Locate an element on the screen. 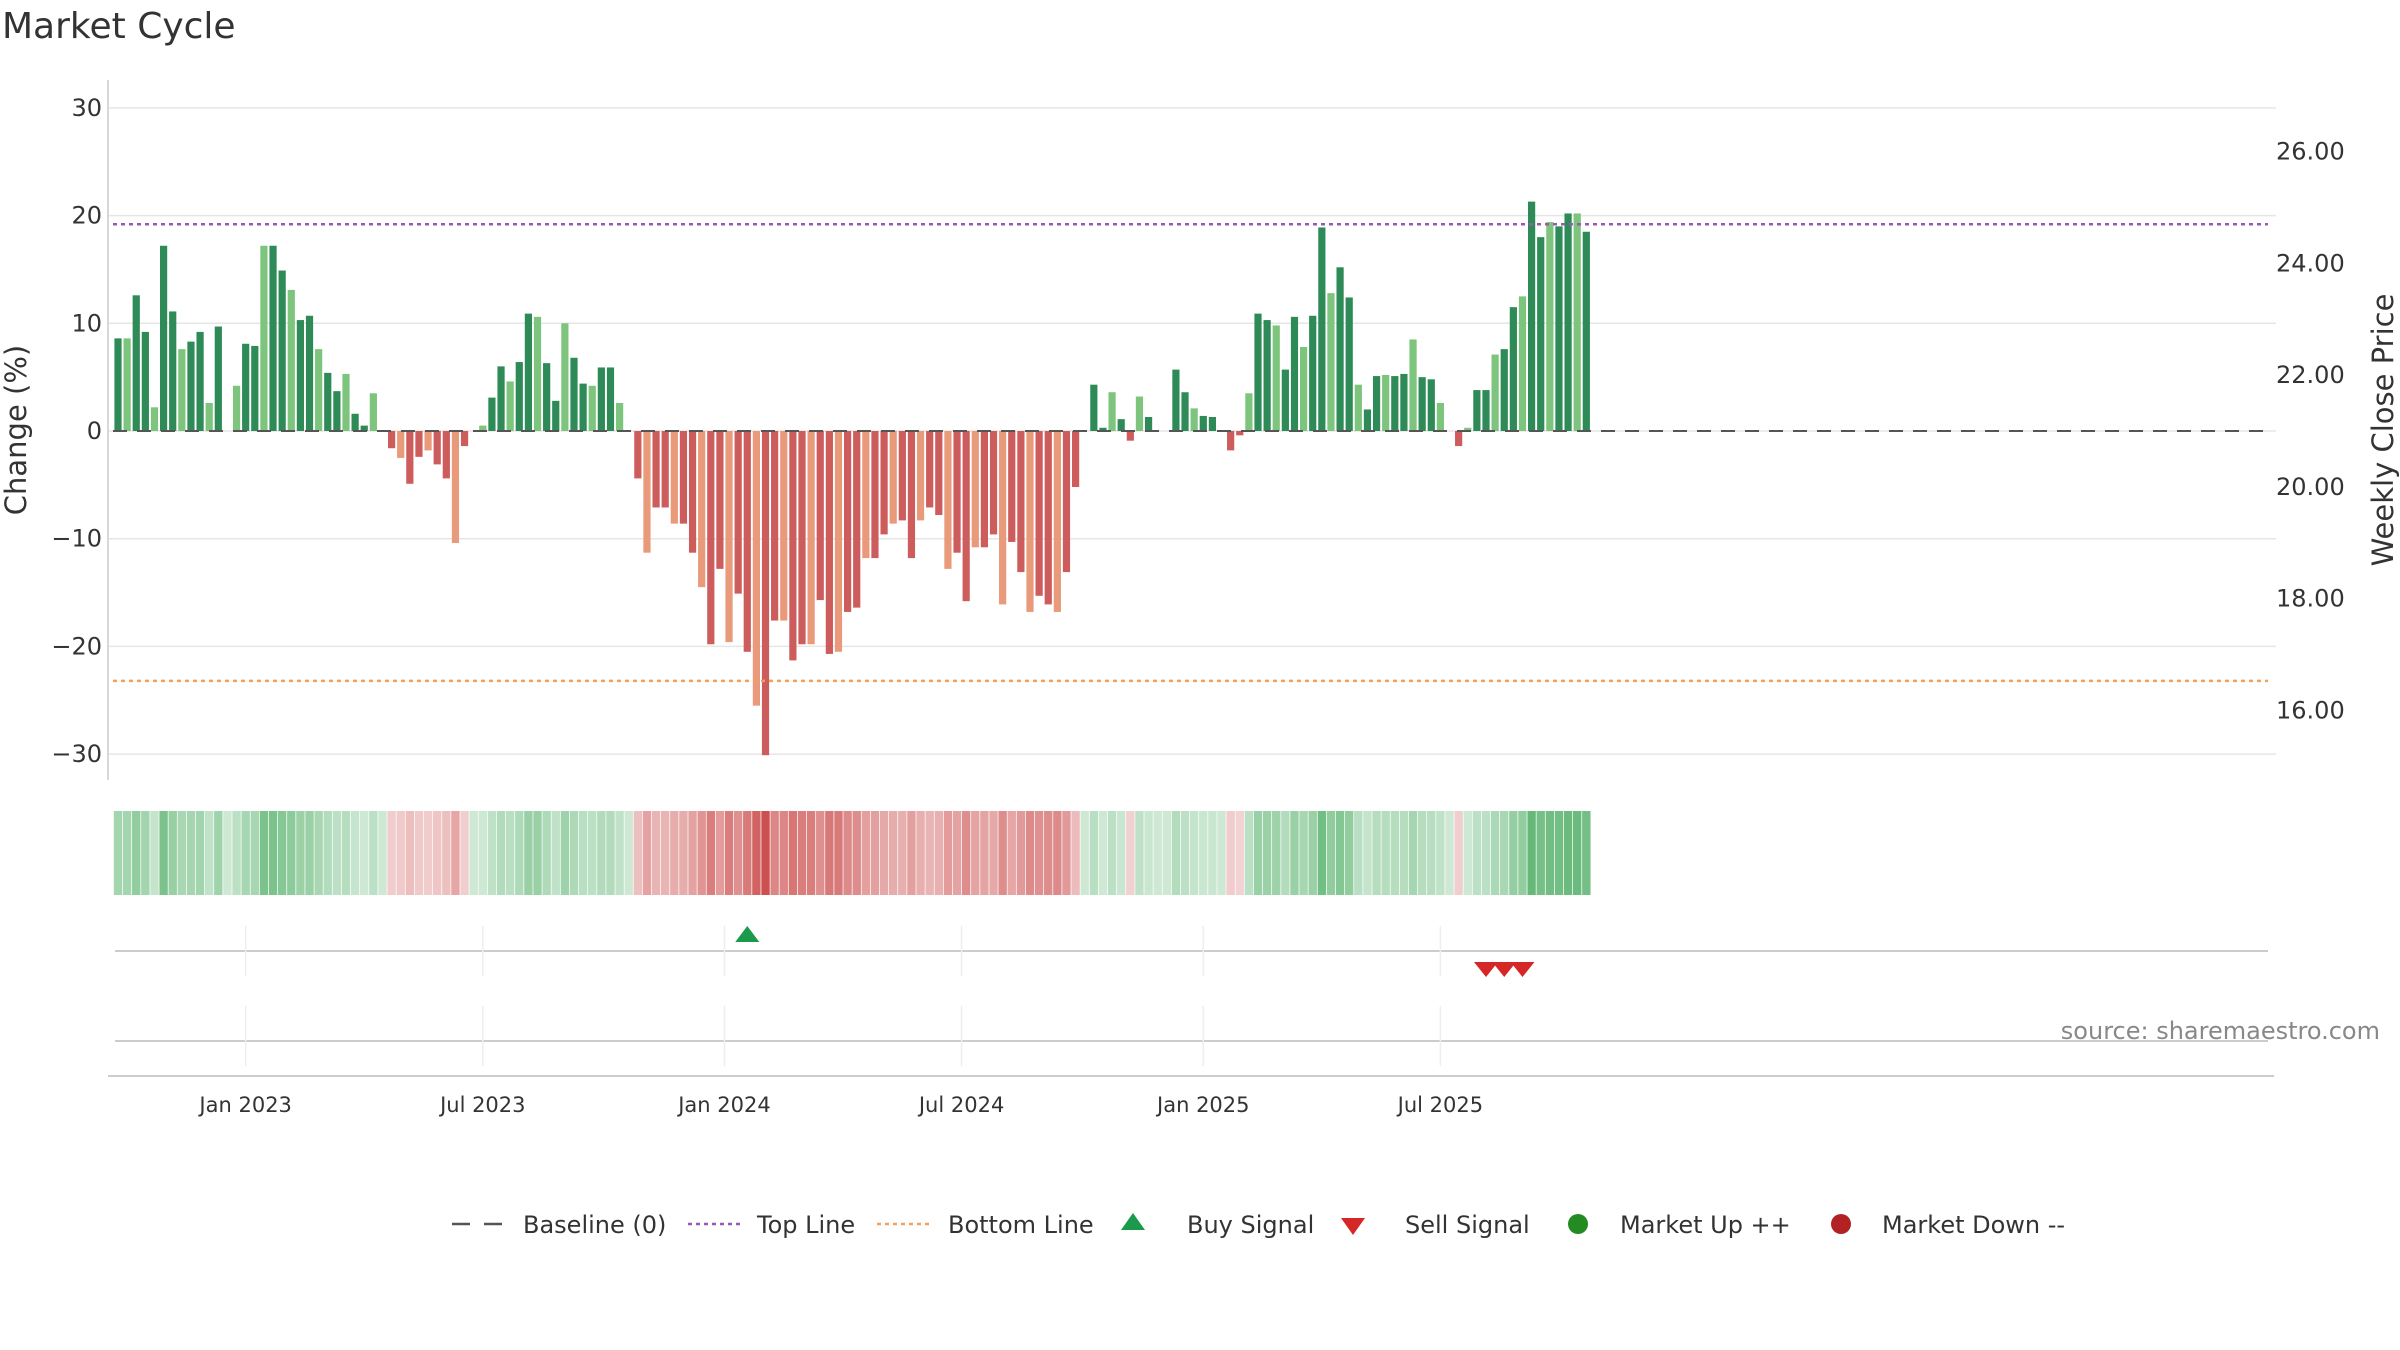 This screenshot has width=2400, height=1350. x-tick-label: Jul 2024 is located at coordinates (960, 1105).